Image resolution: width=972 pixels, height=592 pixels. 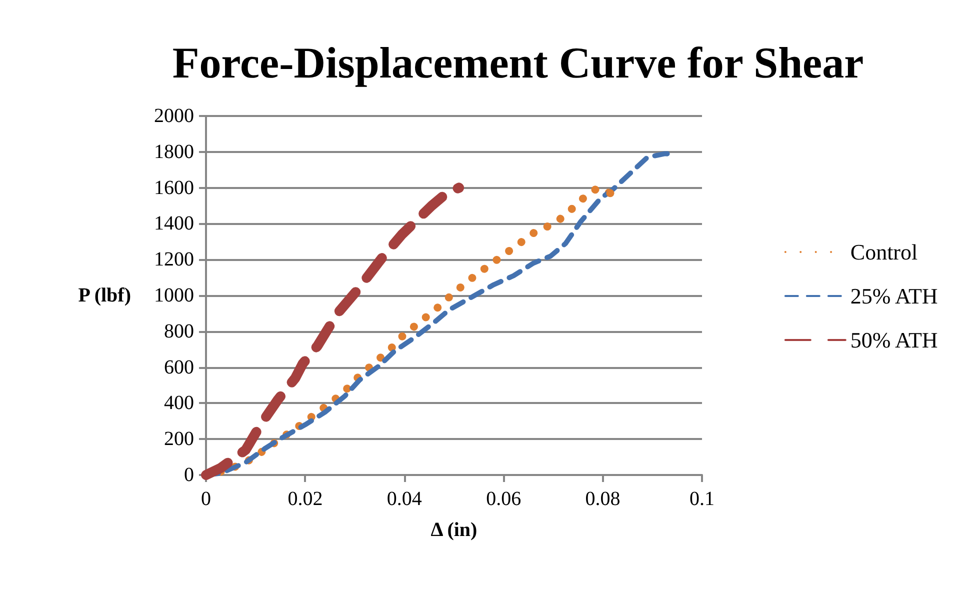 What do you see at coordinates (179, 403) in the screenshot?
I see `y-tick-label: 400` at bounding box center [179, 403].